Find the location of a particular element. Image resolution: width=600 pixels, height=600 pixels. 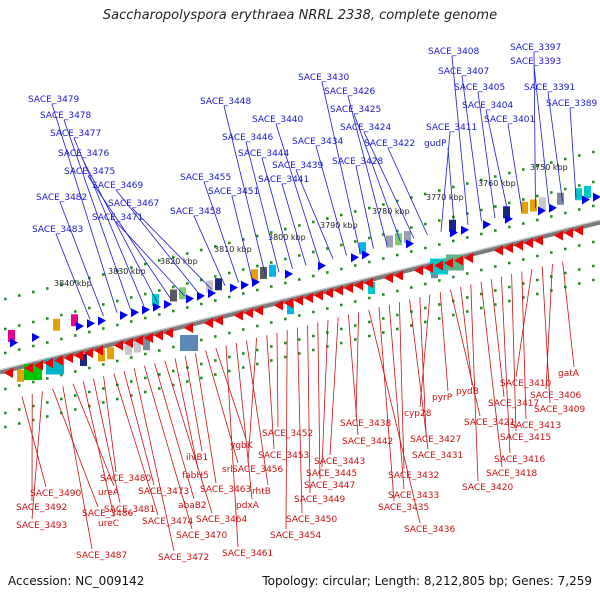

gene-label-sace-3424: SACE_3424 is located at coordinates (366, 128).